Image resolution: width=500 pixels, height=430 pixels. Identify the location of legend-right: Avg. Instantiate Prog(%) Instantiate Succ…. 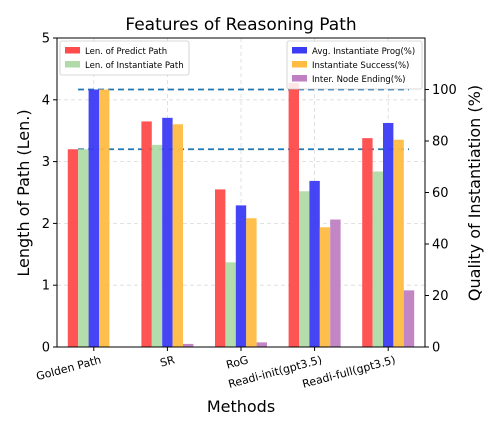
(354, 65).